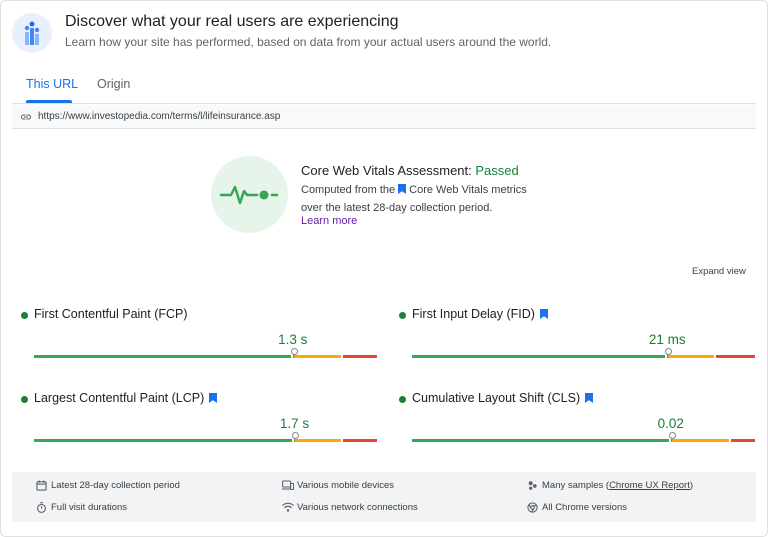  What do you see at coordinates (691, 485) in the screenshot?
I see `footer-text: )` at bounding box center [691, 485].